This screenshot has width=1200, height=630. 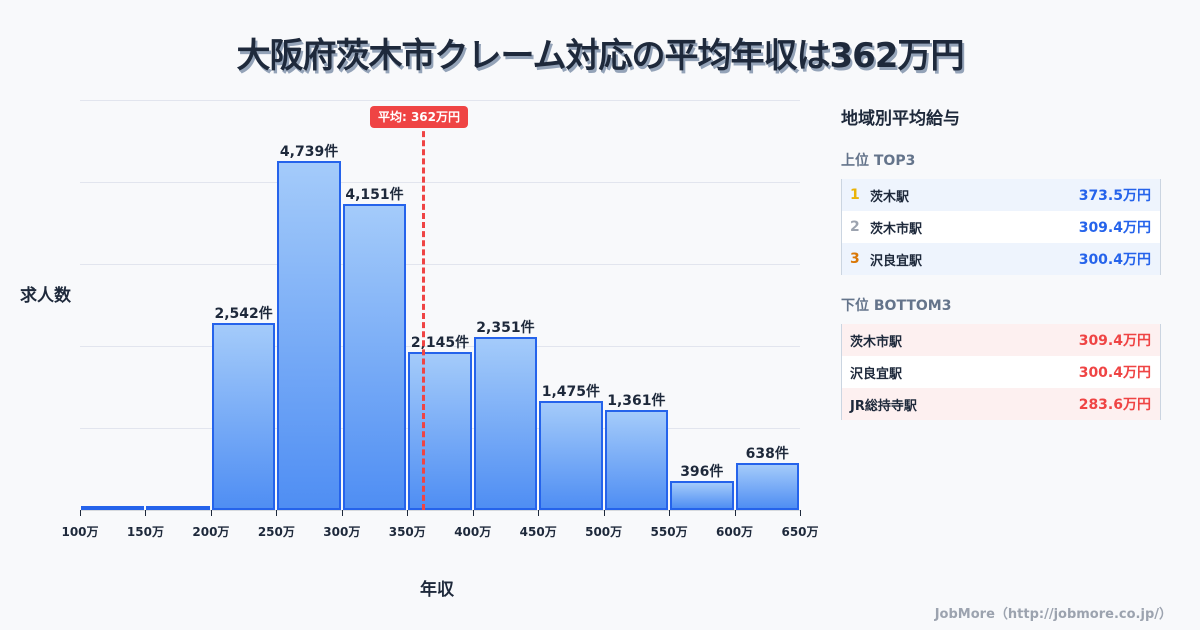 What do you see at coordinates (80, 532) in the screenshot?
I see `x-tick-label: 100万` at bounding box center [80, 532].